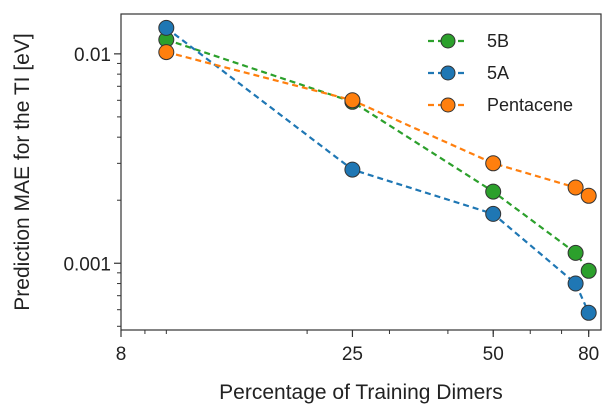  Describe the element at coordinates (468, 41) in the screenshot. I see `legend-entry-5b: 5B` at that location.